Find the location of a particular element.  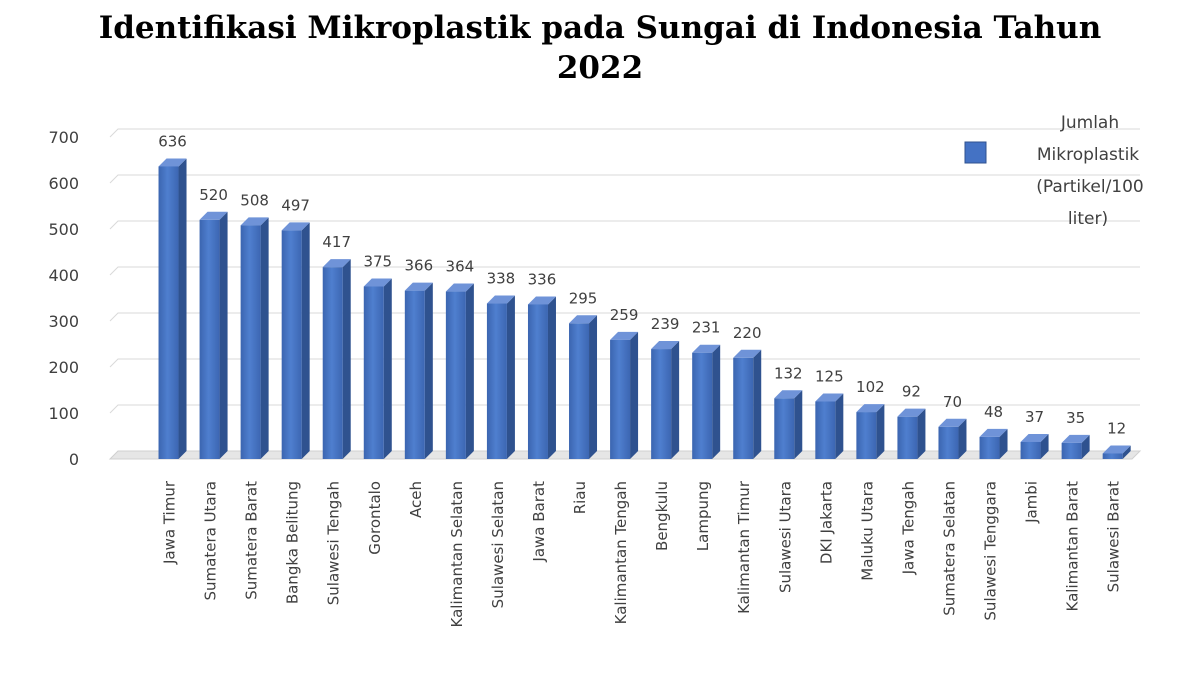

x-tick-label: Sumatera Barat is located at coordinates (252, 540).